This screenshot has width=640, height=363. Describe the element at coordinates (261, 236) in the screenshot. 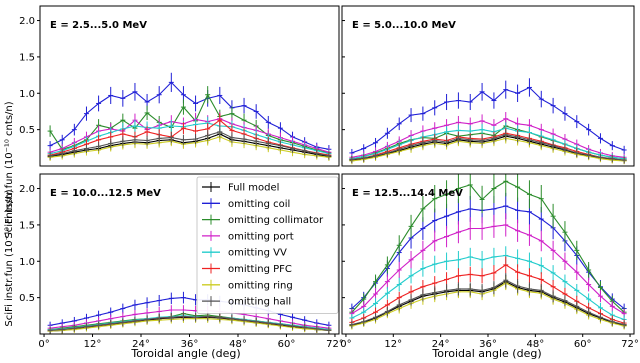

I see `legend-label: omitting port` at that location.